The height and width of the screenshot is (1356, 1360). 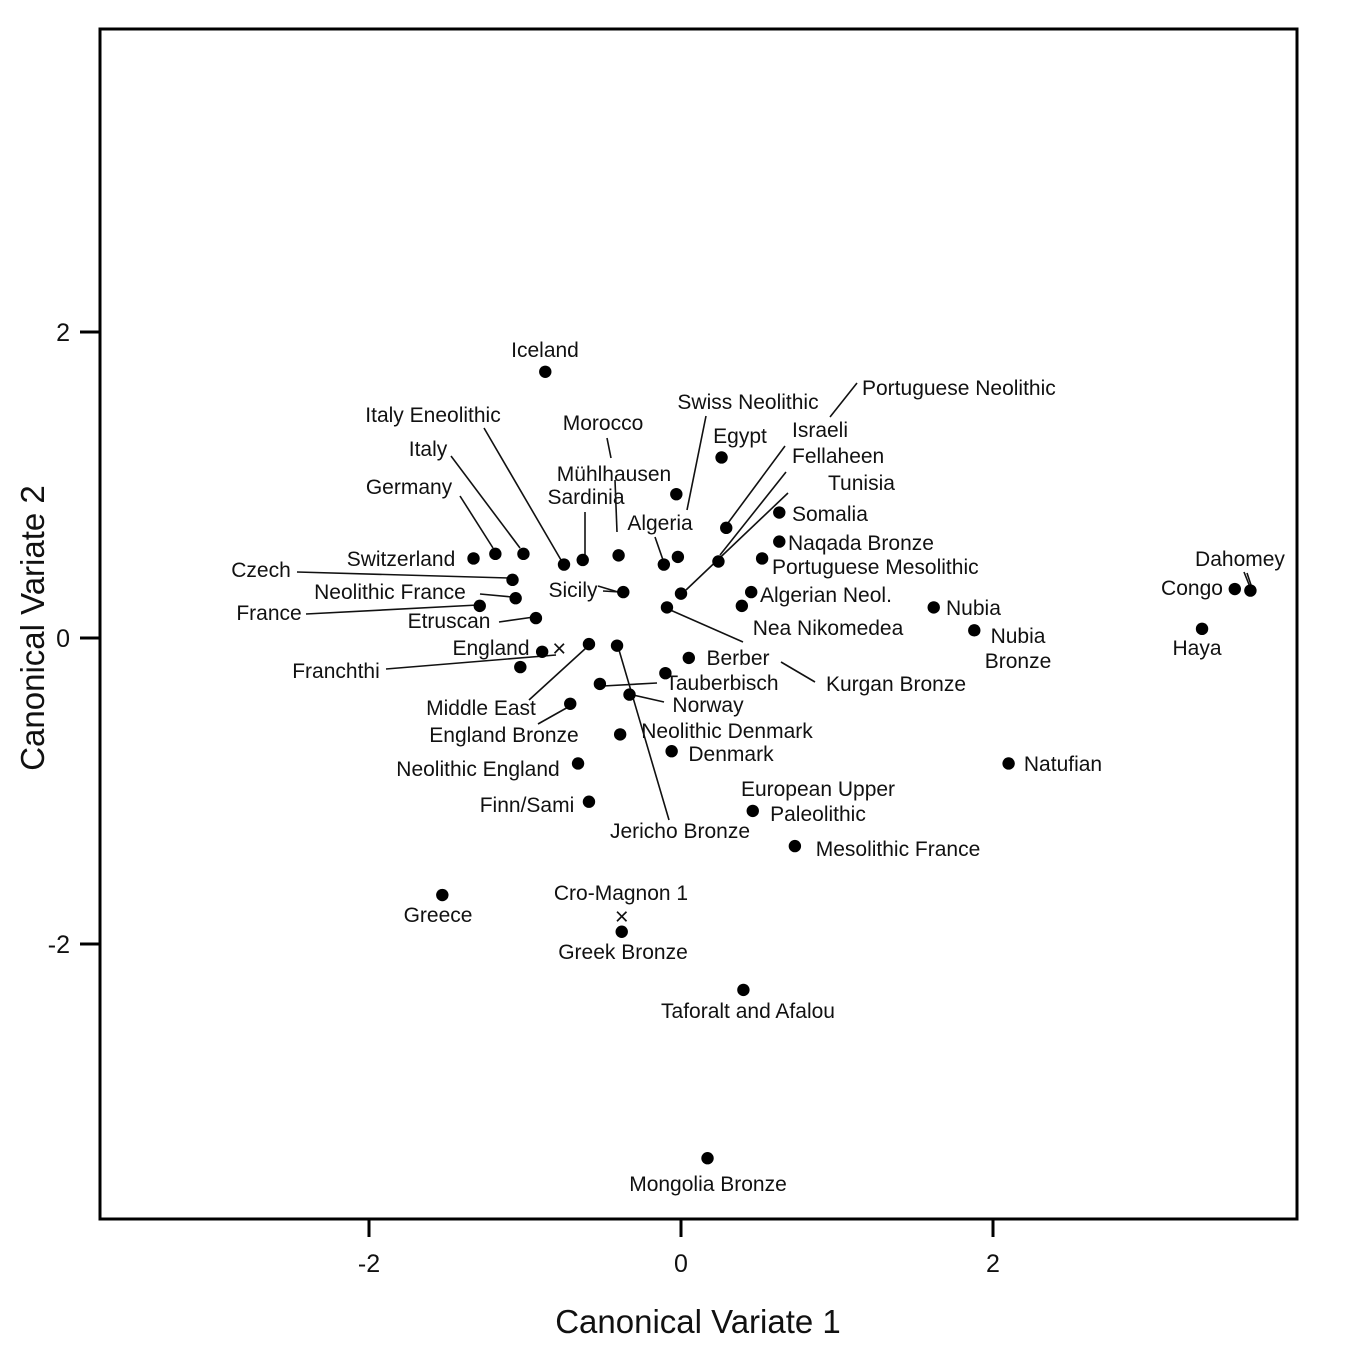 What do you see at coordinates (621, 893) in the screenshot?
I see `point-label: Cro-Magnon 1` at bounding box center [621, 893].